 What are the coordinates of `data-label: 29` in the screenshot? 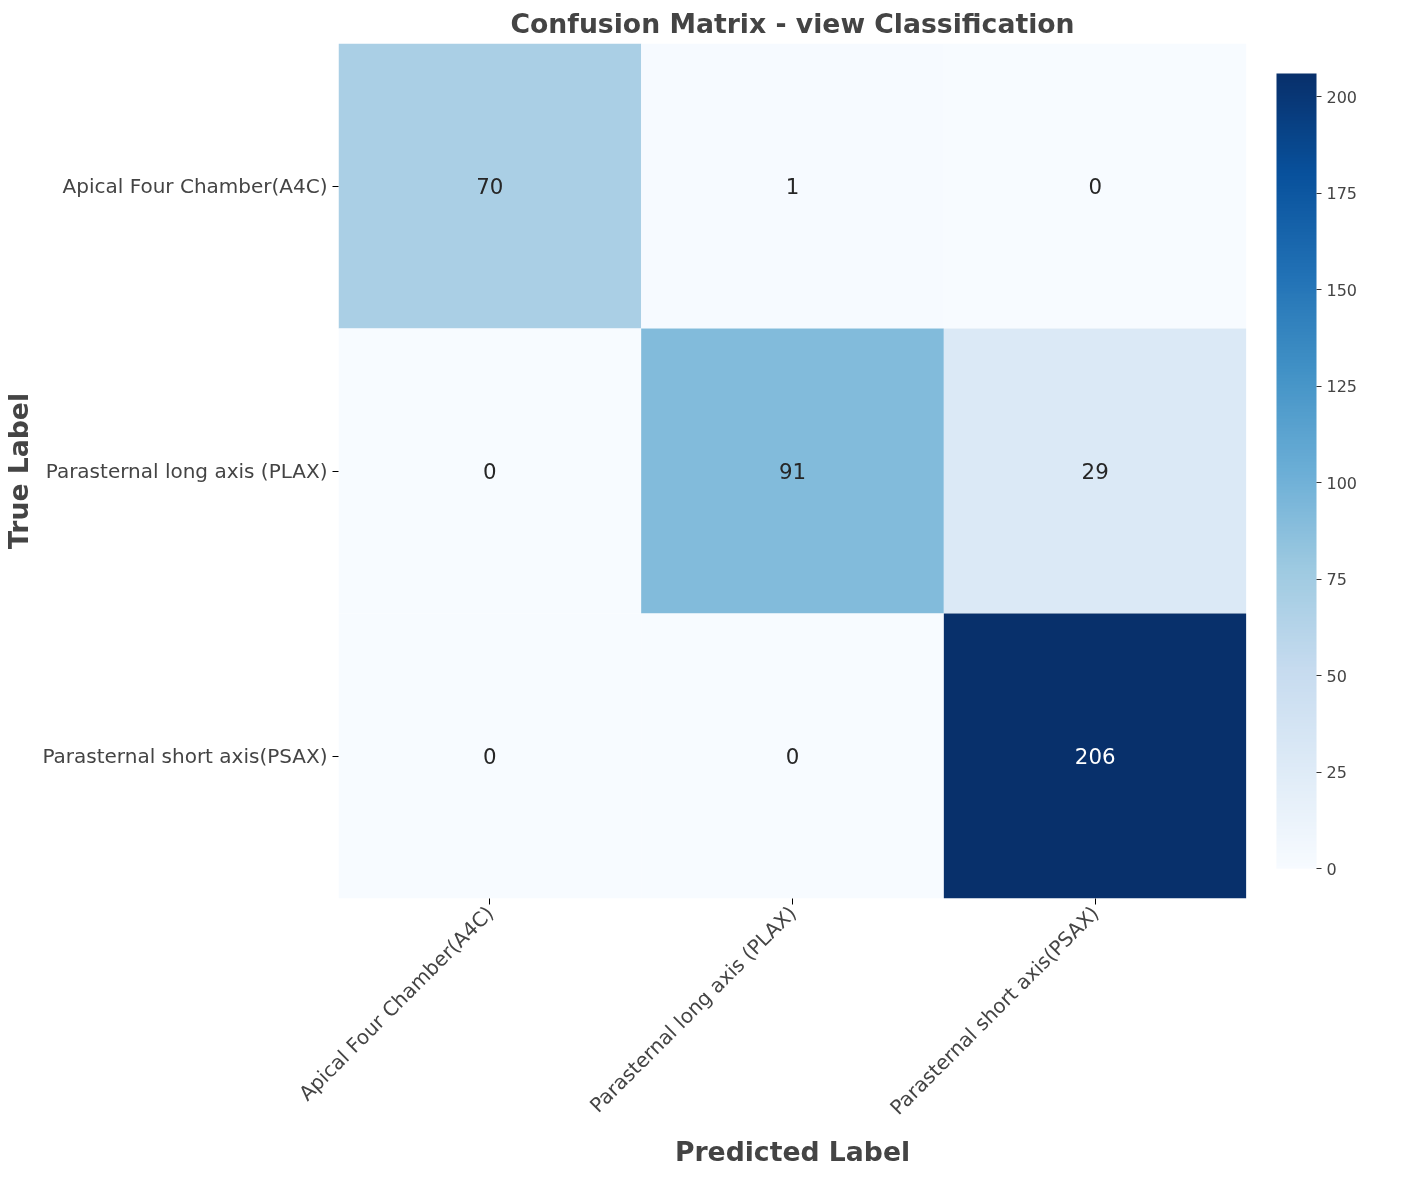 It's located at (1095, 471).